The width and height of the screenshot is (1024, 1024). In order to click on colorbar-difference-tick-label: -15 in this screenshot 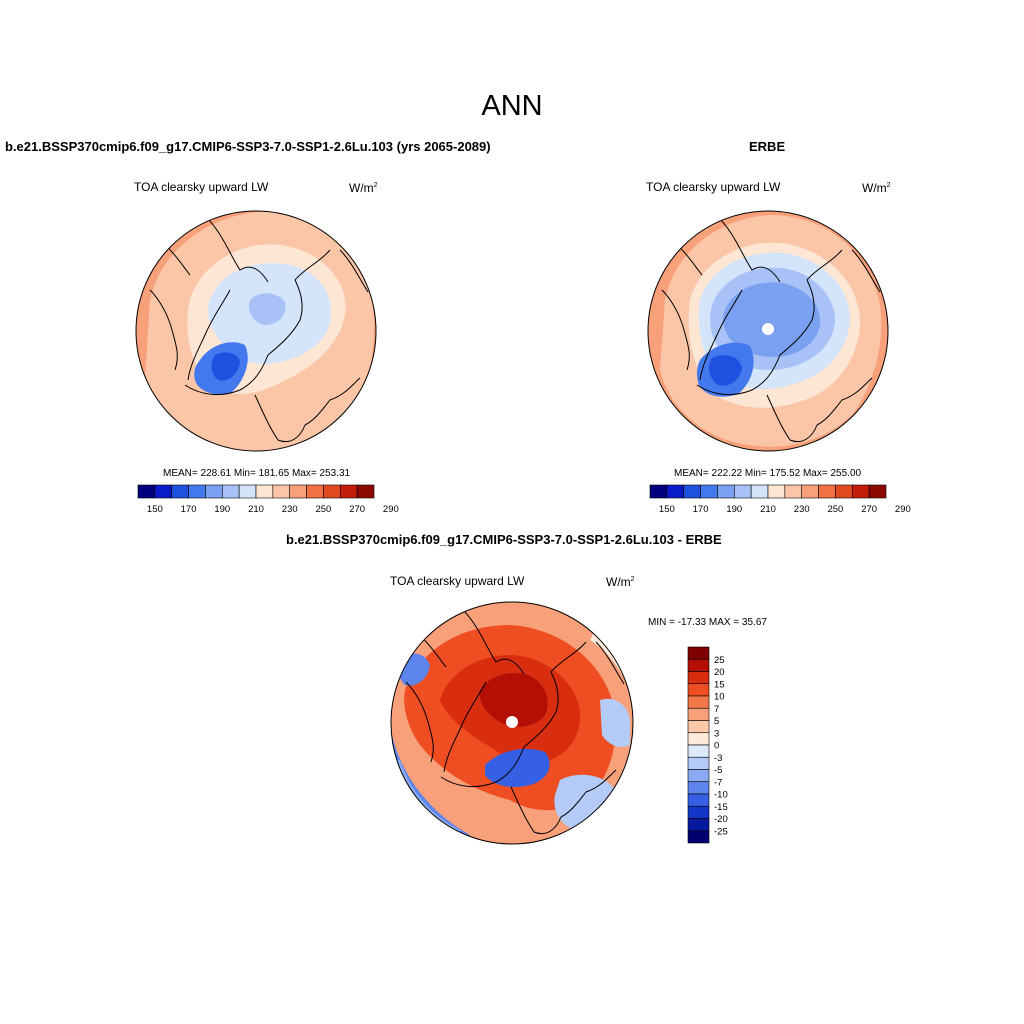, I will do `click(721, 807)`.